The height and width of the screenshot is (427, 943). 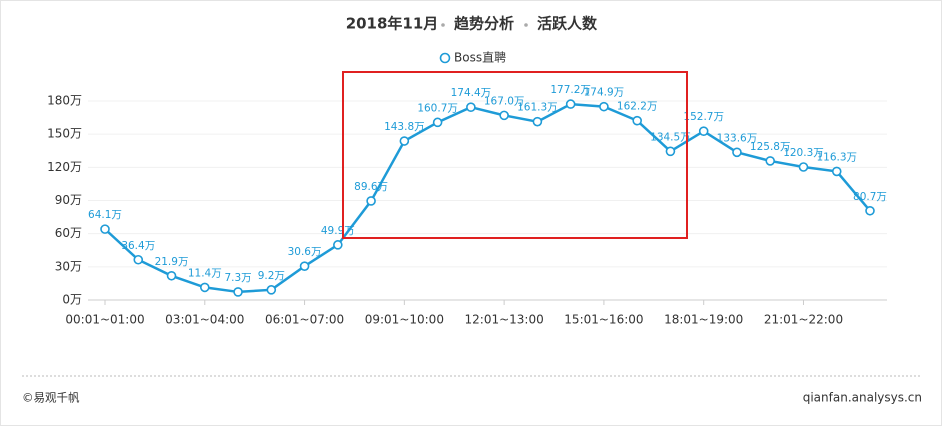 I want to click on value-label: 64.1万, so click(x=105, y=215).